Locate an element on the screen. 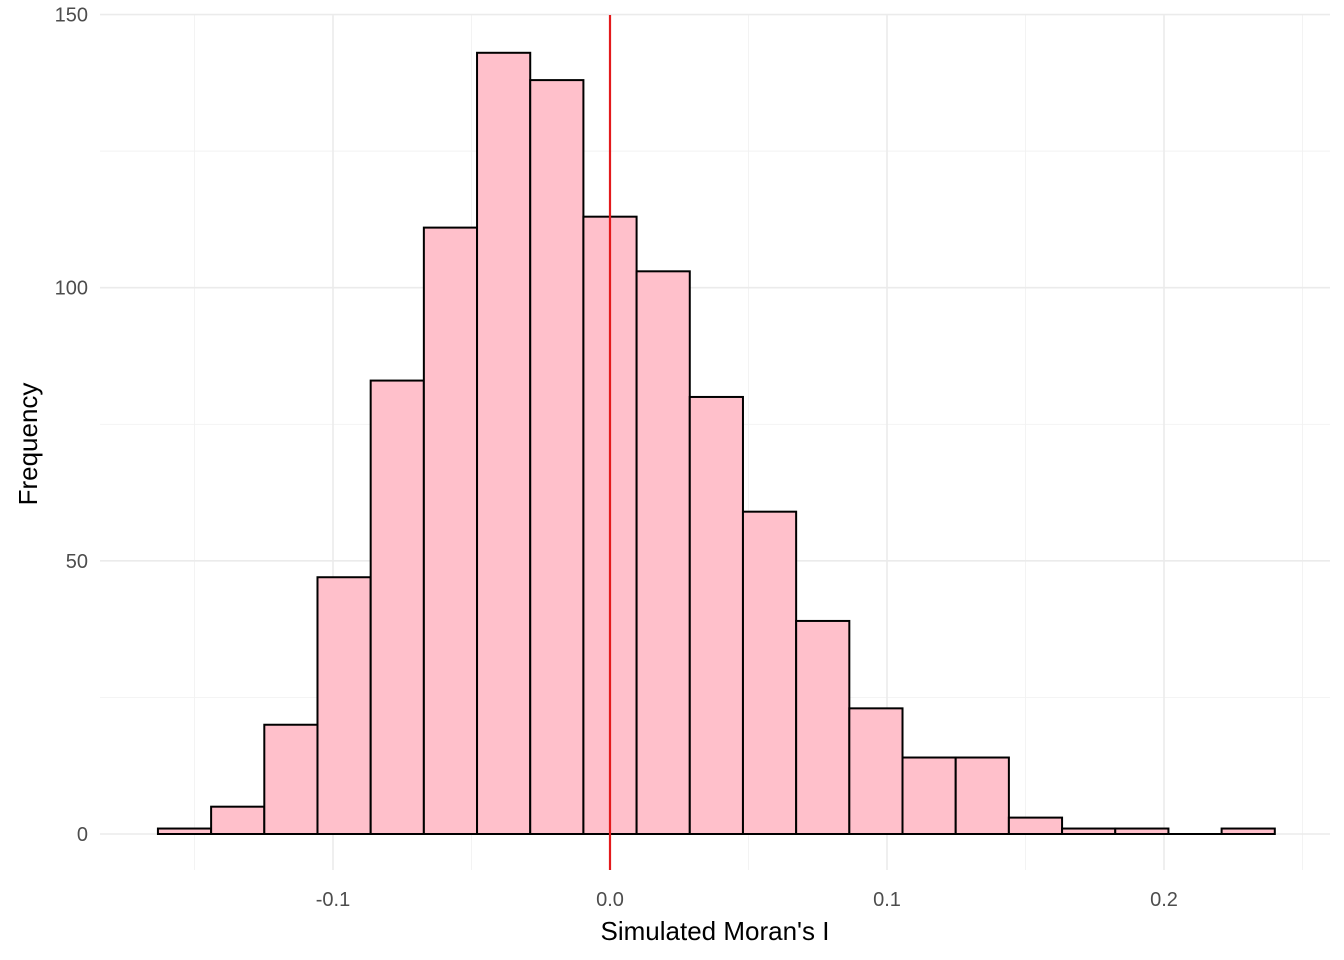 The image size is (1344, 960). y-tick-label: 50 is located at coordinates (77, 562).